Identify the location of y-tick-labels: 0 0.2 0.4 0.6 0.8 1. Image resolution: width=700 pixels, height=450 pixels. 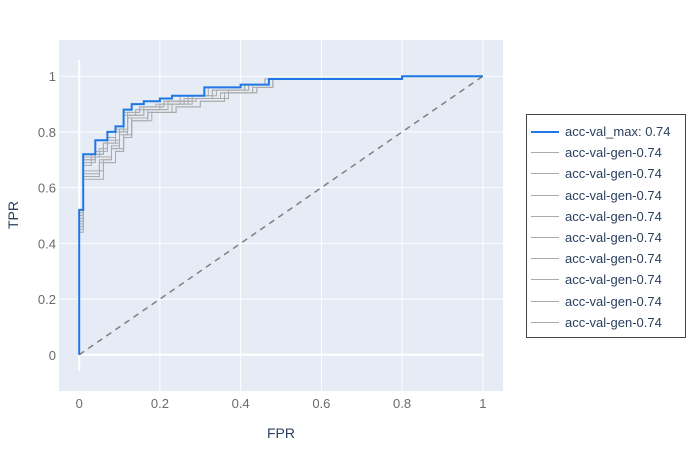
(47, 216).